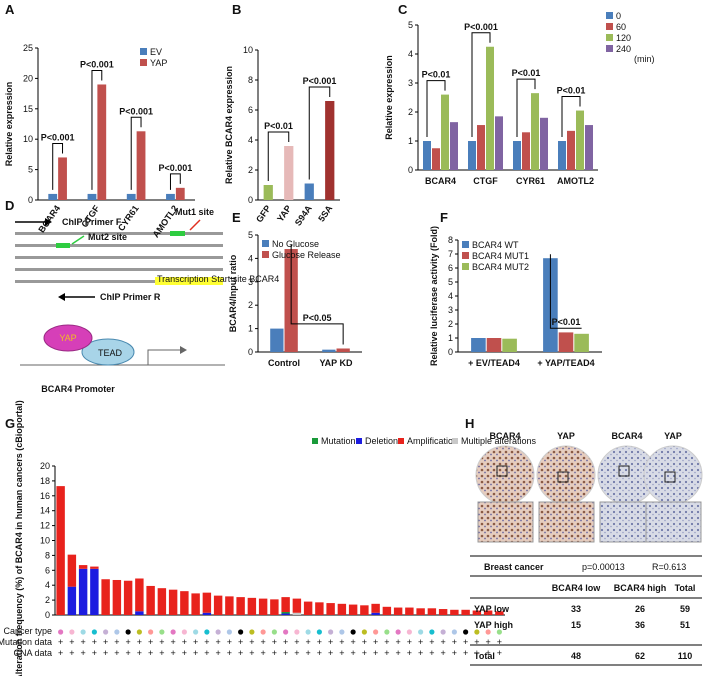  Describe the element at coordinates (97, 129) in the screenshot. I see `significance-bracket` at that location.